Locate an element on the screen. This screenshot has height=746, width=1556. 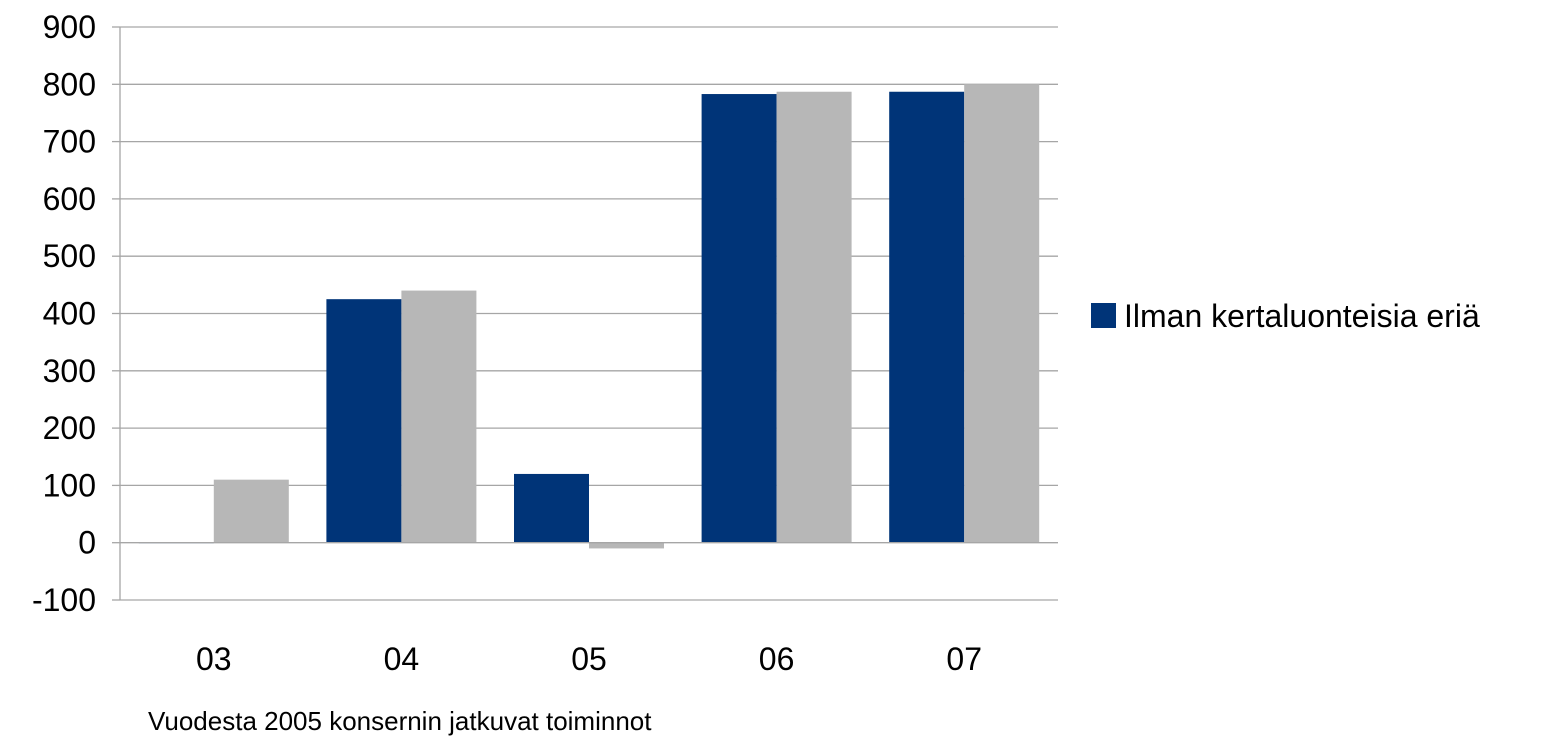
y-tick-label: 0 is located at coordinates (87, 543).